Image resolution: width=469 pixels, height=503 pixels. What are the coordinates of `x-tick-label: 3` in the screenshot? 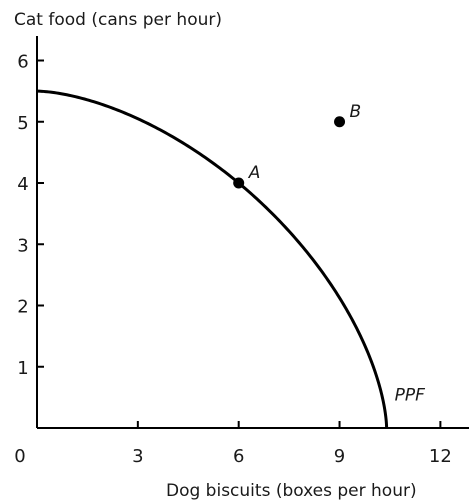 It's located at (137, 456).